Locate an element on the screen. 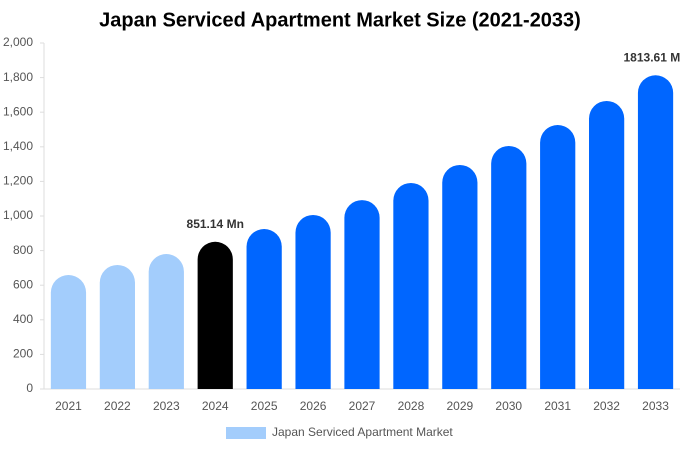  y-tick-label: 1,000 is located at coordinates (18, 215).